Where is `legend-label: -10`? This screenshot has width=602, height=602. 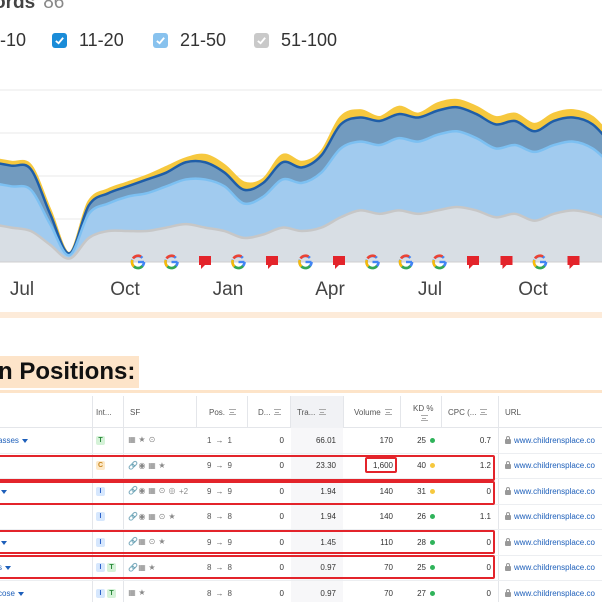
legend-label: -10 is located at coordinates (13, 40).